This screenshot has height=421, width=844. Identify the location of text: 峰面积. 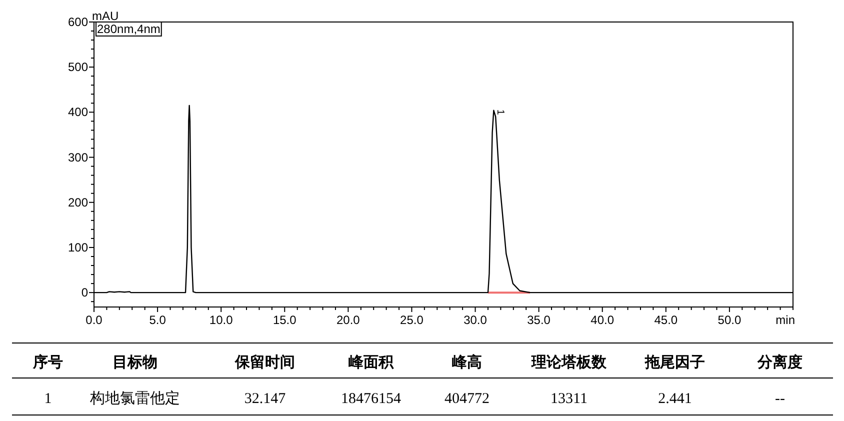
(371, 362).